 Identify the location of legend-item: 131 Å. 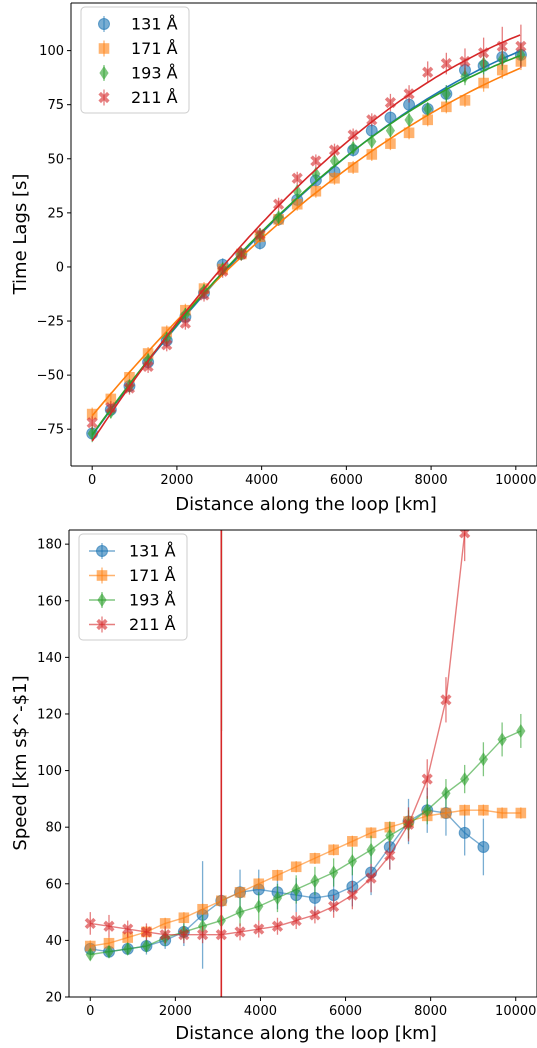
(138, 24).